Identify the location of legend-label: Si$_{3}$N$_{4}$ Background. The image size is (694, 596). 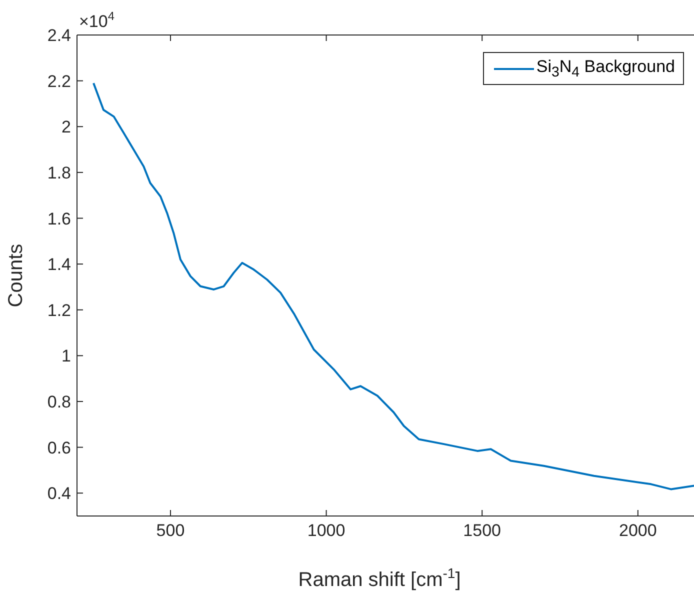
(605, 68).